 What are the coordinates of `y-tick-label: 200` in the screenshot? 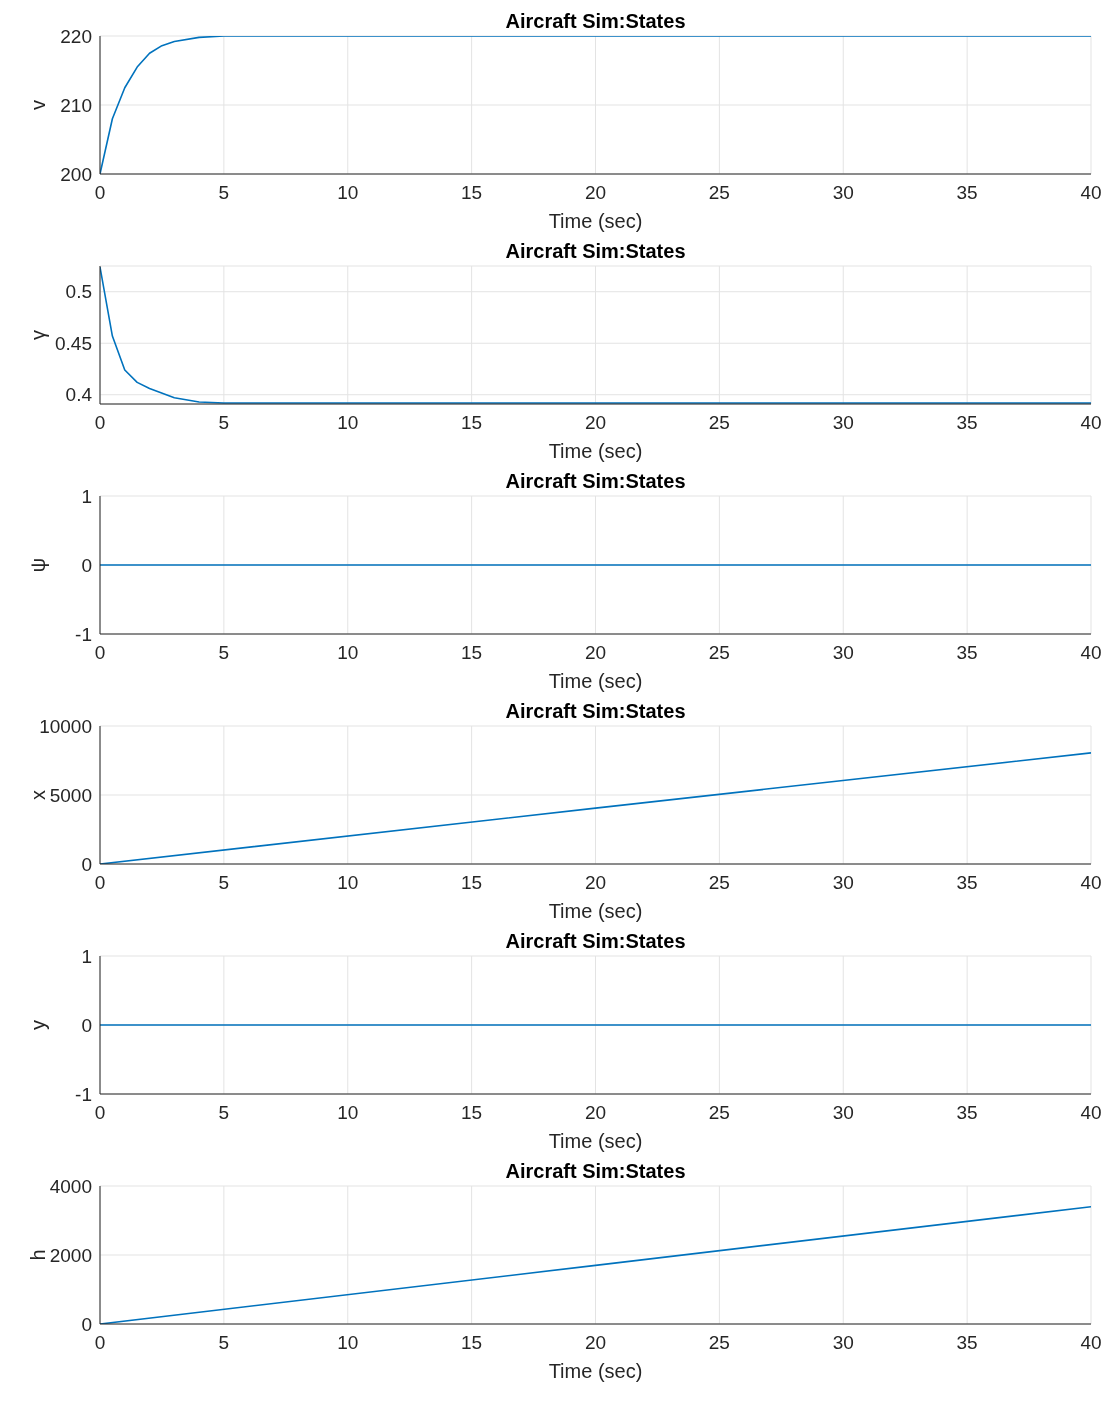 It's located at (76, 174).